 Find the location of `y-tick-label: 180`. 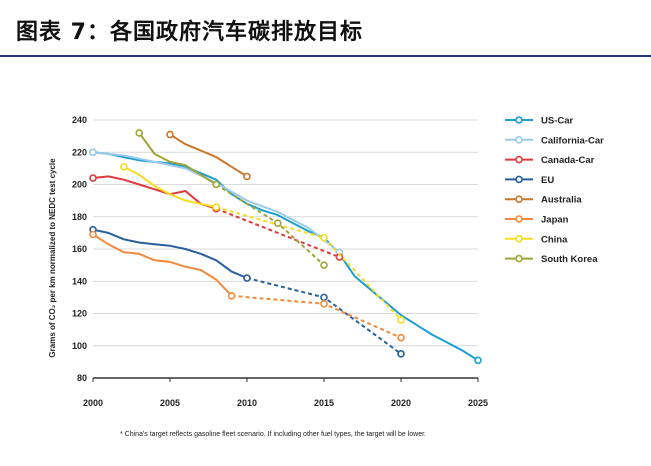

y-tick-label: 180 is located at coordinates (79, 217).